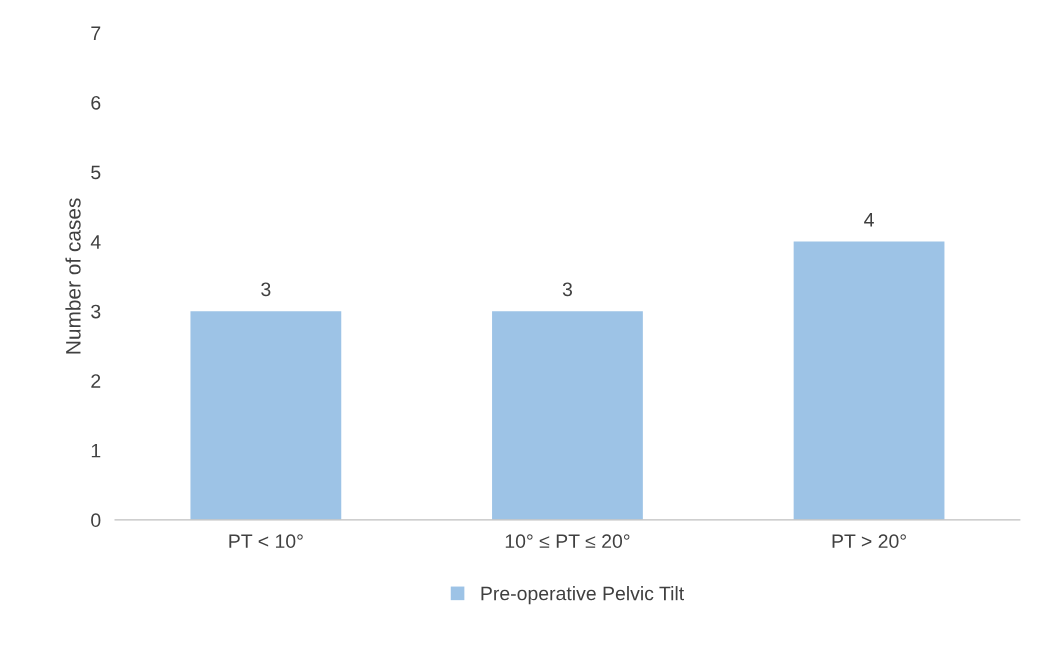 The height and width of the screenshot is (645, 1046). What do you see at coordinates (73, 276) in the screenshot?
I see `y-axis-title: Number of cases` at bounding box center [73, 276].